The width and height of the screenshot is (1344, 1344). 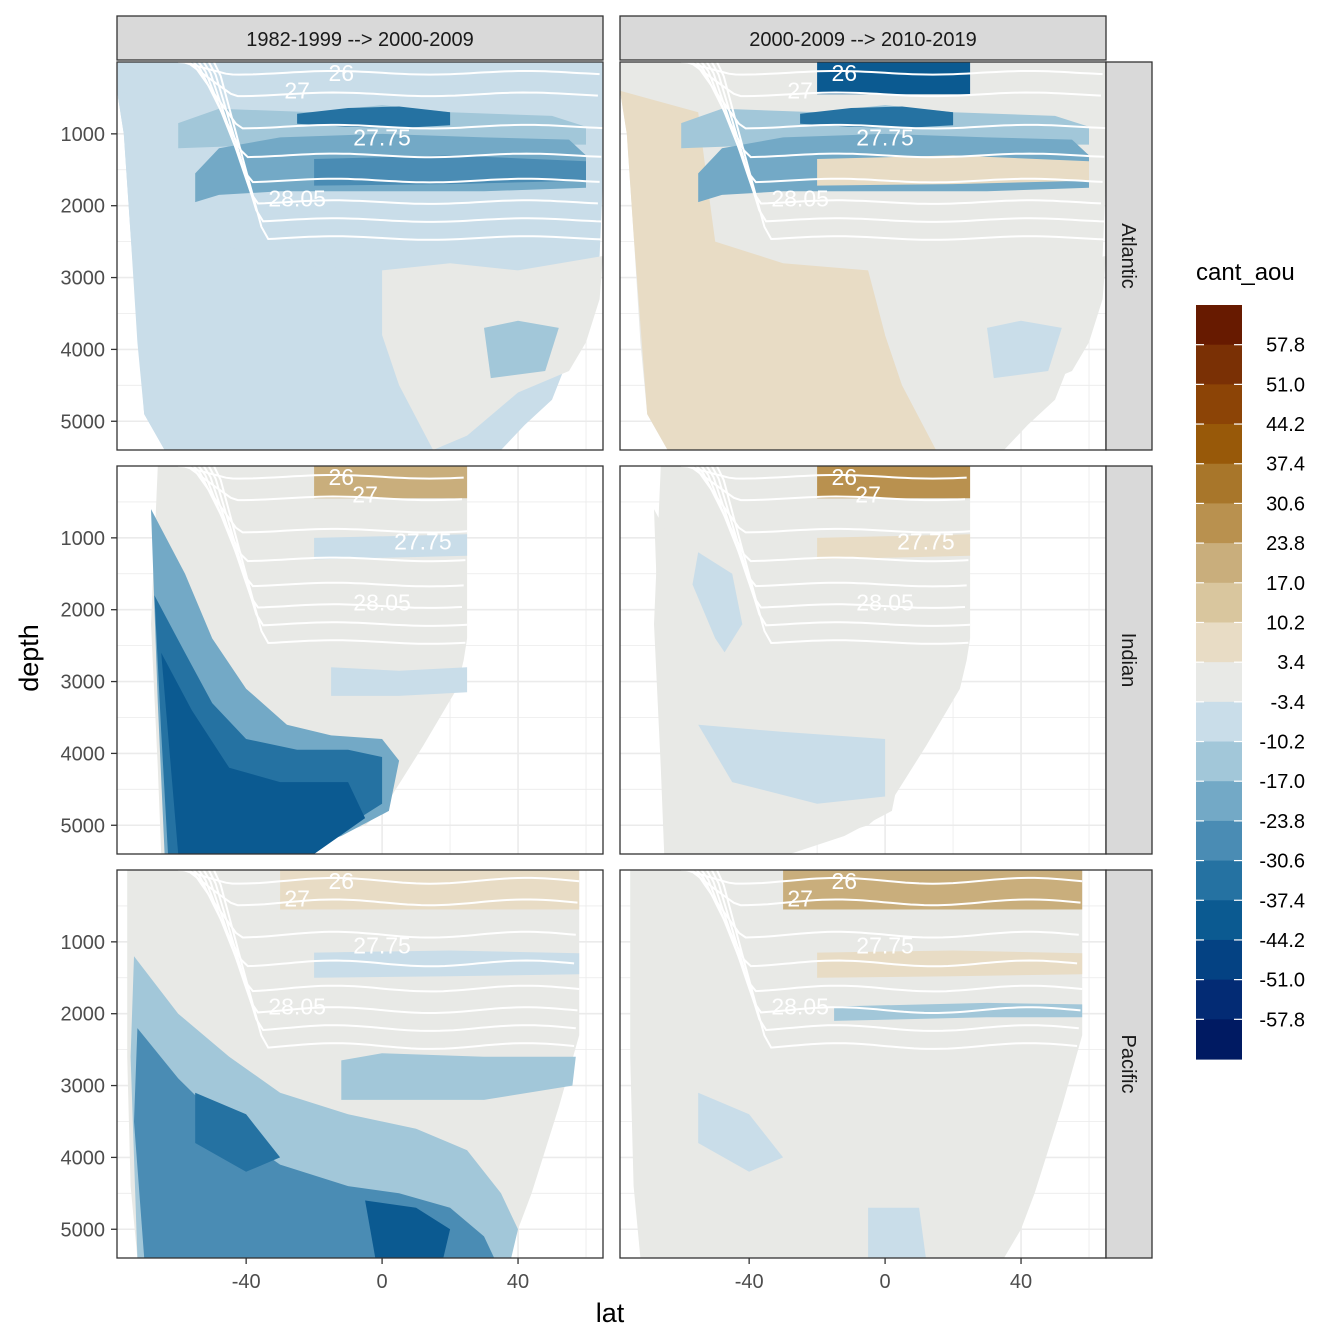 What do you see at coordinates (518, 1282) in the screenshot?
I see `x-tick-label: 40` at bounding box center [518, 1282].